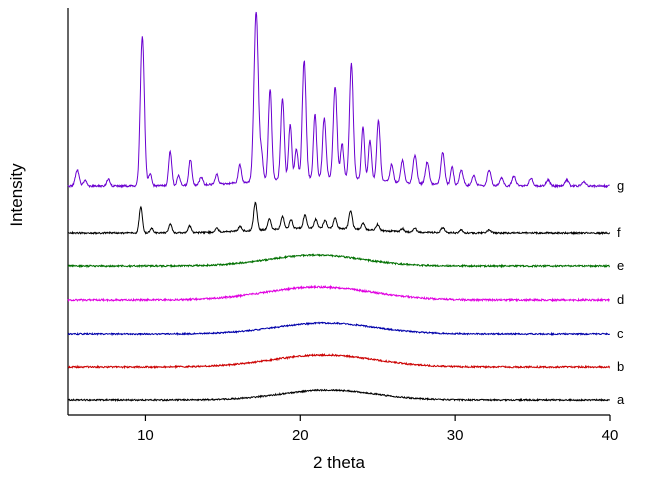 The height and width of the screenshot is (486, 645). Describe the element at coordinates (339, 462) in the screenshot. I see `x-axis-title: 2 theta` at that location.